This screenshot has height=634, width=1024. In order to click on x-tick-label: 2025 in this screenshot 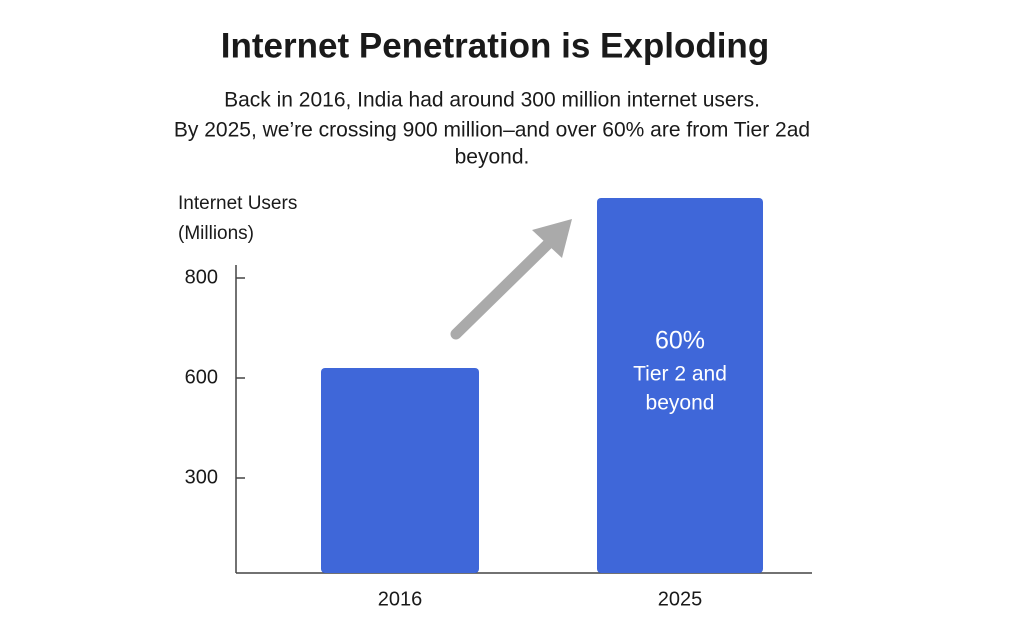, I will do `click(680, 599)`.